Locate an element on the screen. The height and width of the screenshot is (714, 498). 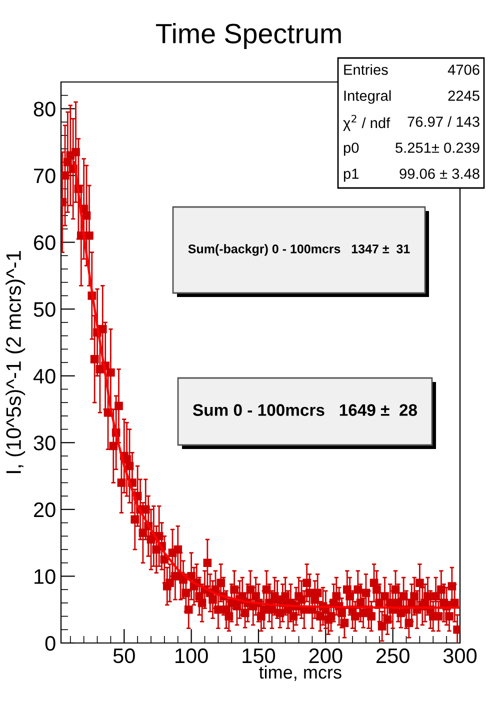
y-tick-label: 0 is located at coordinates (50, 643).